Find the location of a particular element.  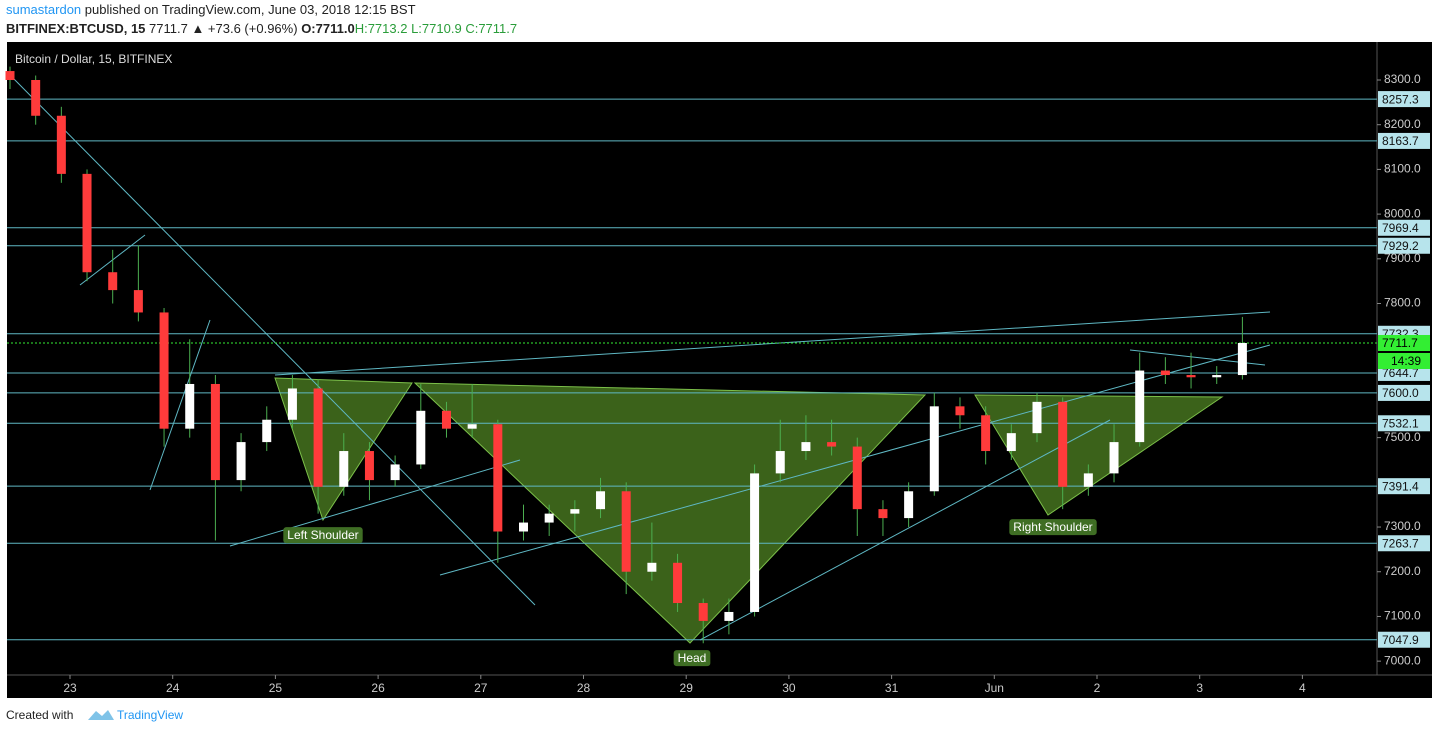

y-tick-label: 7900.0 is located at coordinates (1402, 258).